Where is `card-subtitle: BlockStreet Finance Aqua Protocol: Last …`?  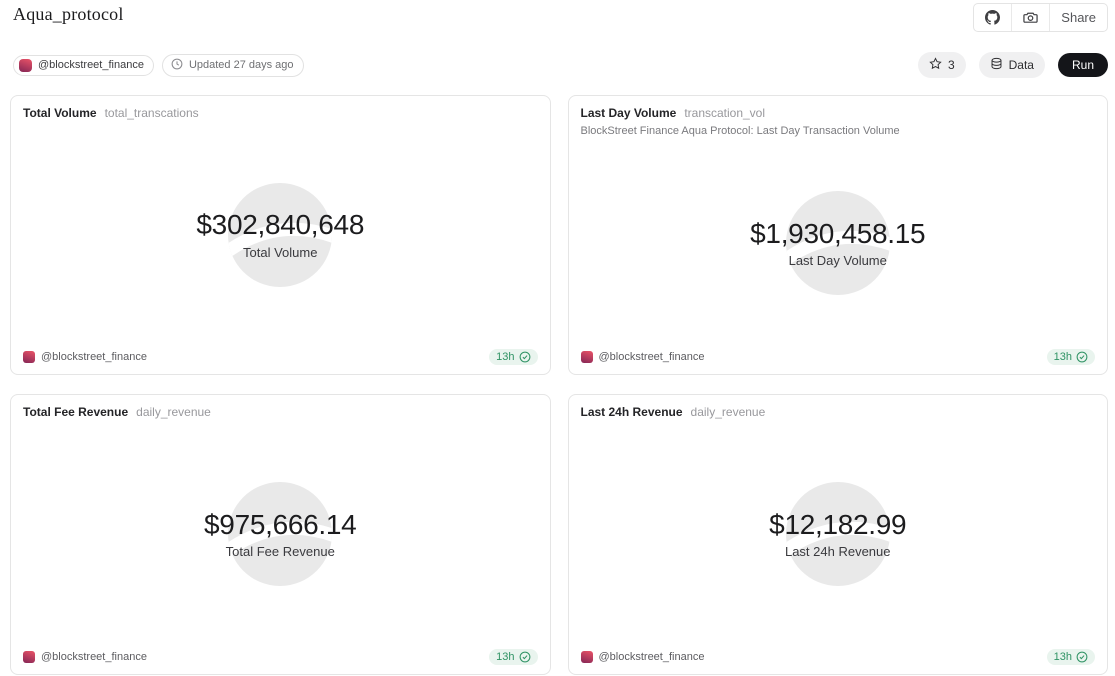
card-subtitle: BlockStreet Finance Aqua Protocol: Last … is located at coordinates (740, 131).